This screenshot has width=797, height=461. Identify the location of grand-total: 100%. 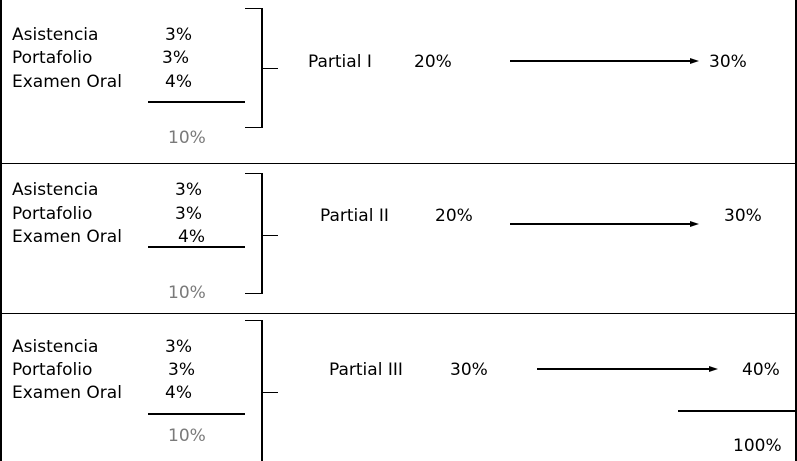
(757, 446).